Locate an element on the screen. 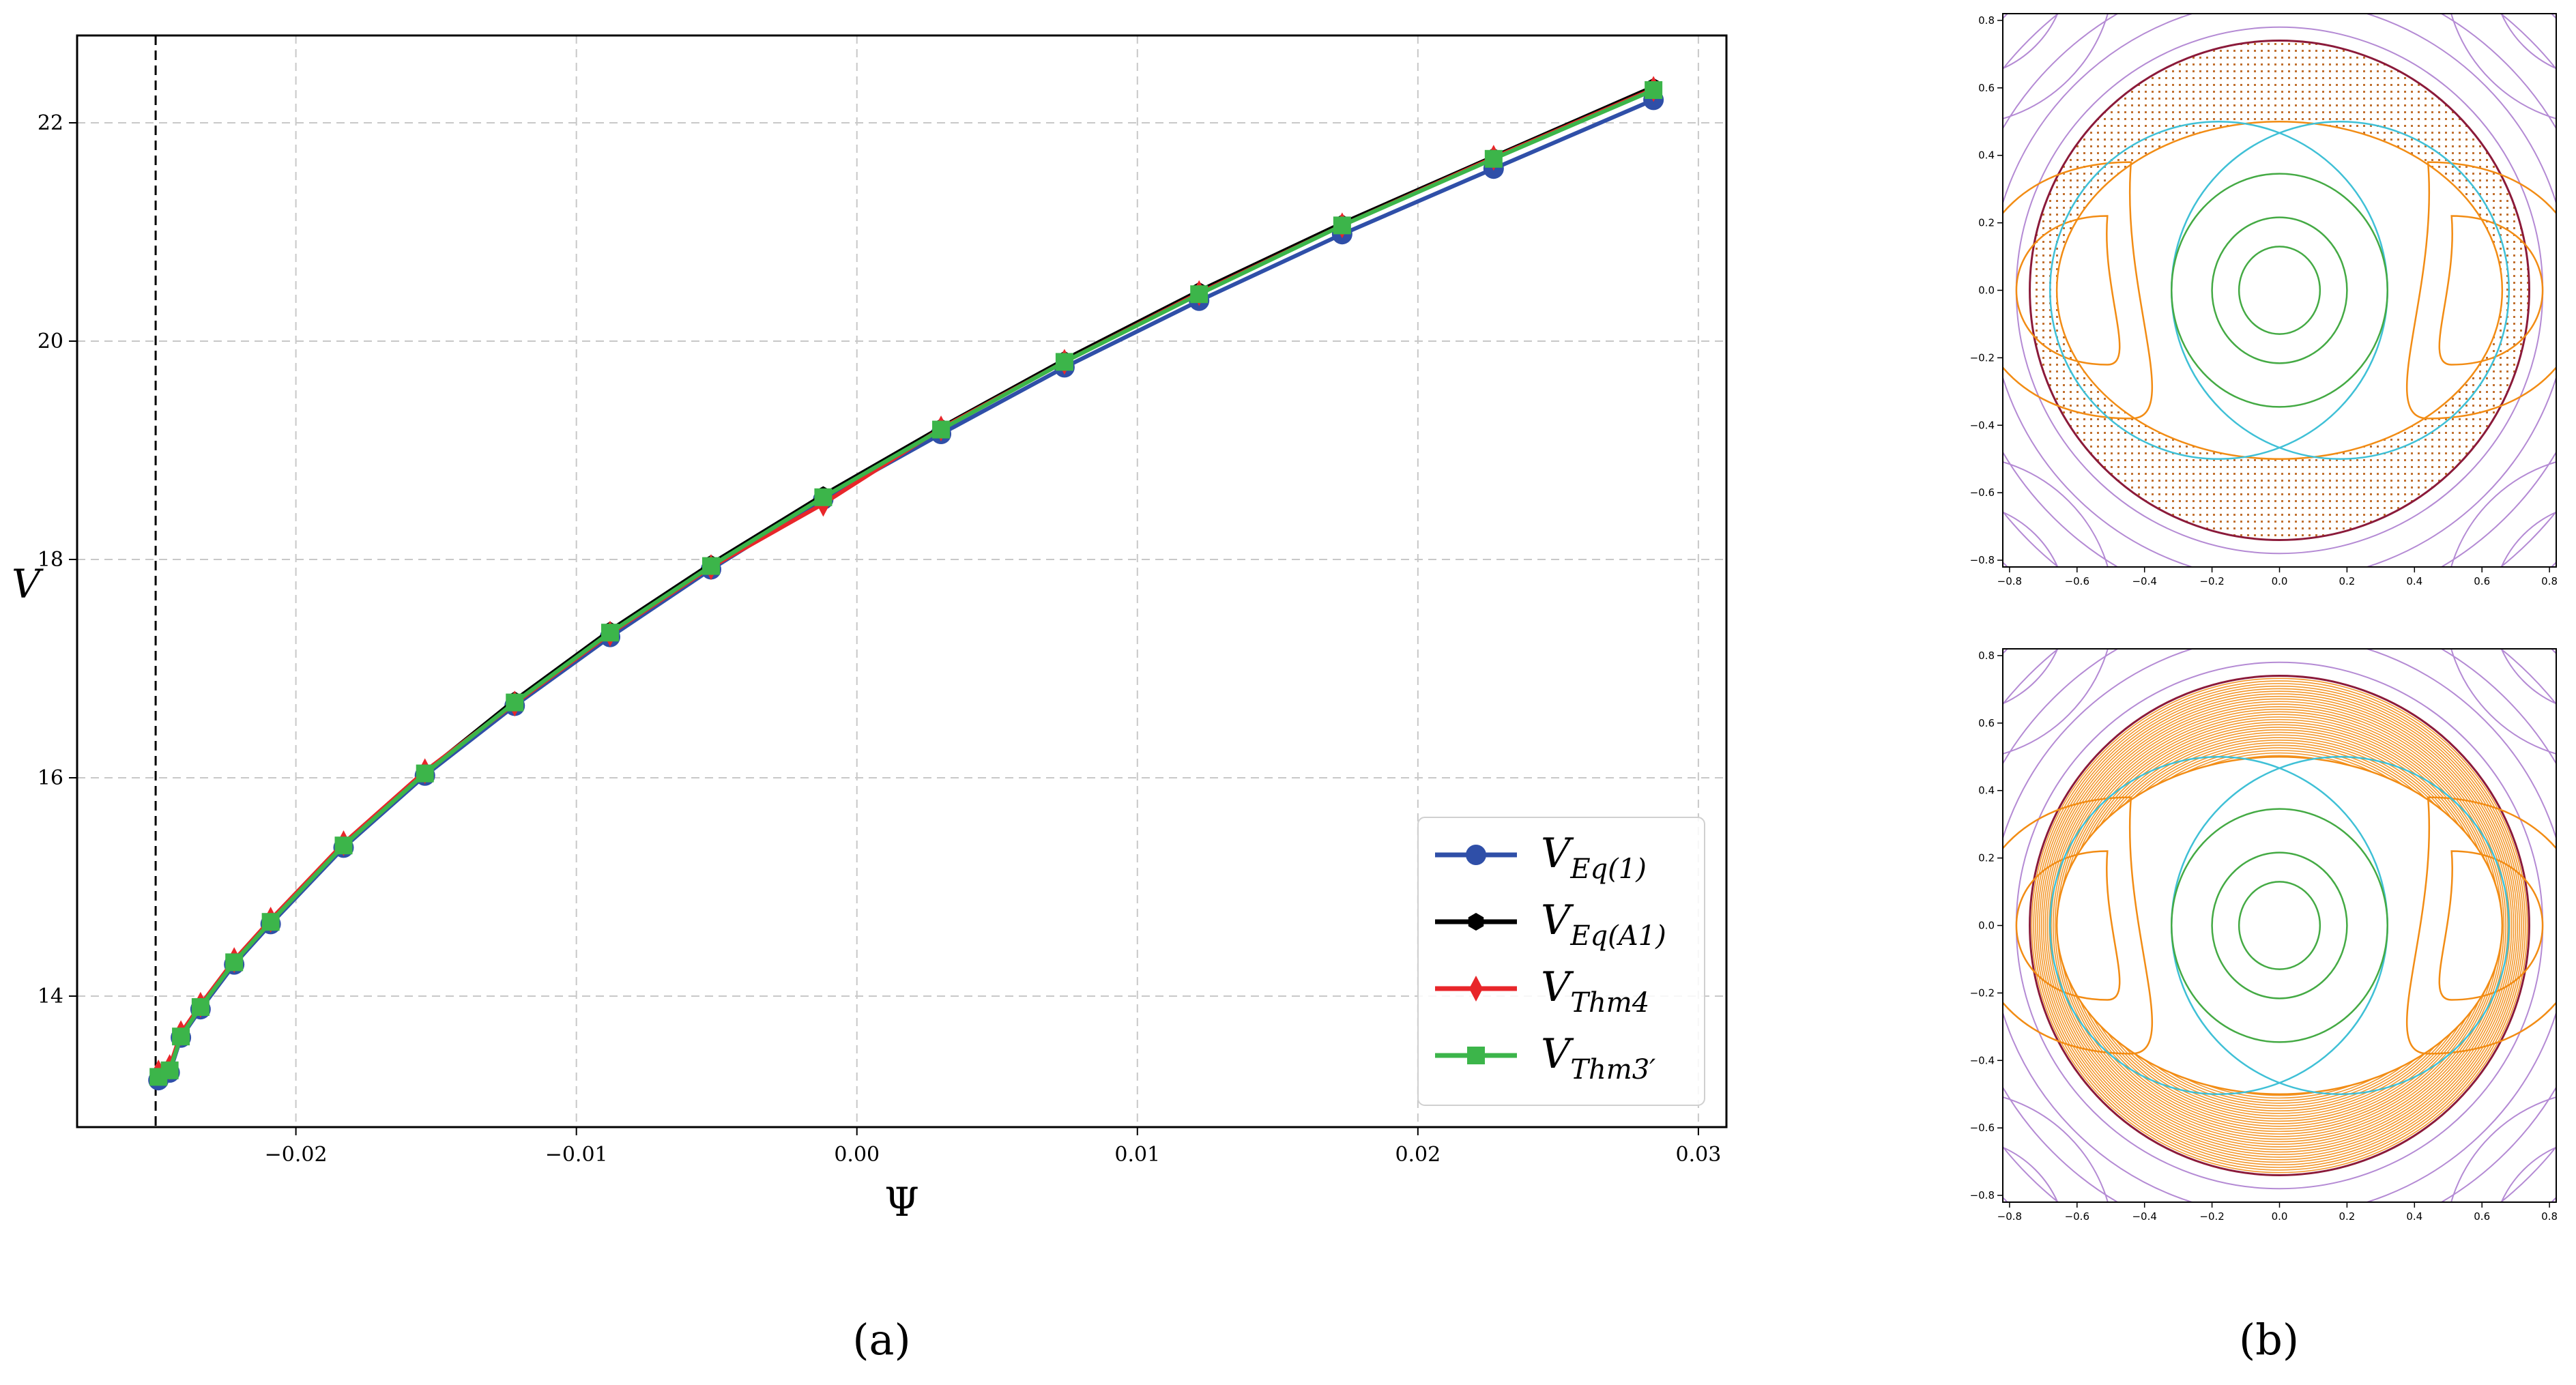 The height and width of the screenshot is (1385, 2576). legend-subscript: Thm3′ is located at coordinates (1612, 1069).